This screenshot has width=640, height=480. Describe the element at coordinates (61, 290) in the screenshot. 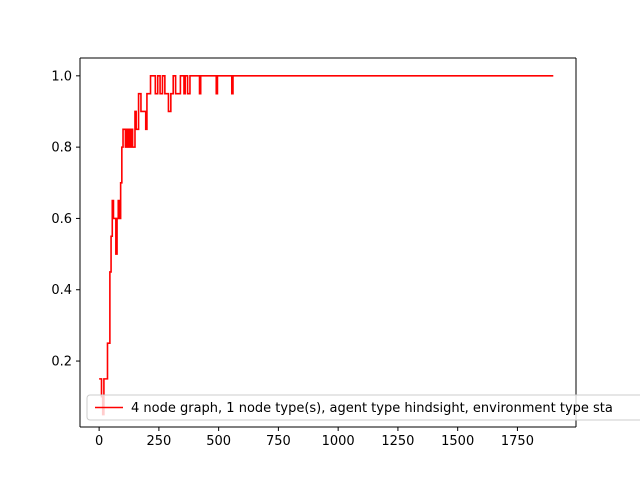

I see `y-tick-label: 0.4` at that location.